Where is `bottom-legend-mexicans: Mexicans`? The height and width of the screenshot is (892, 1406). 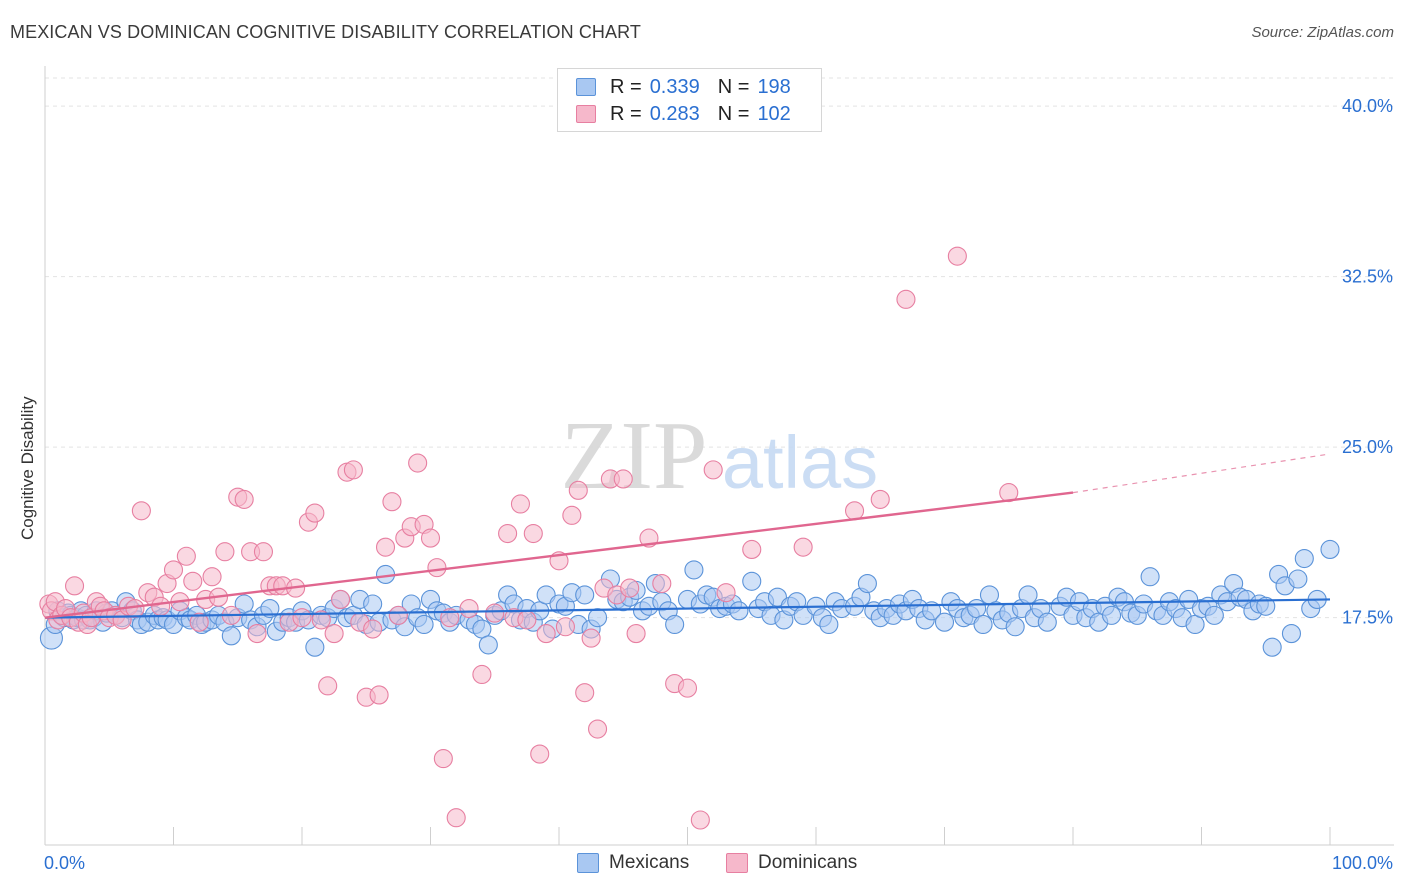
bottom-legend-mexicans: Mexicans is located at coordinates (633, 863).